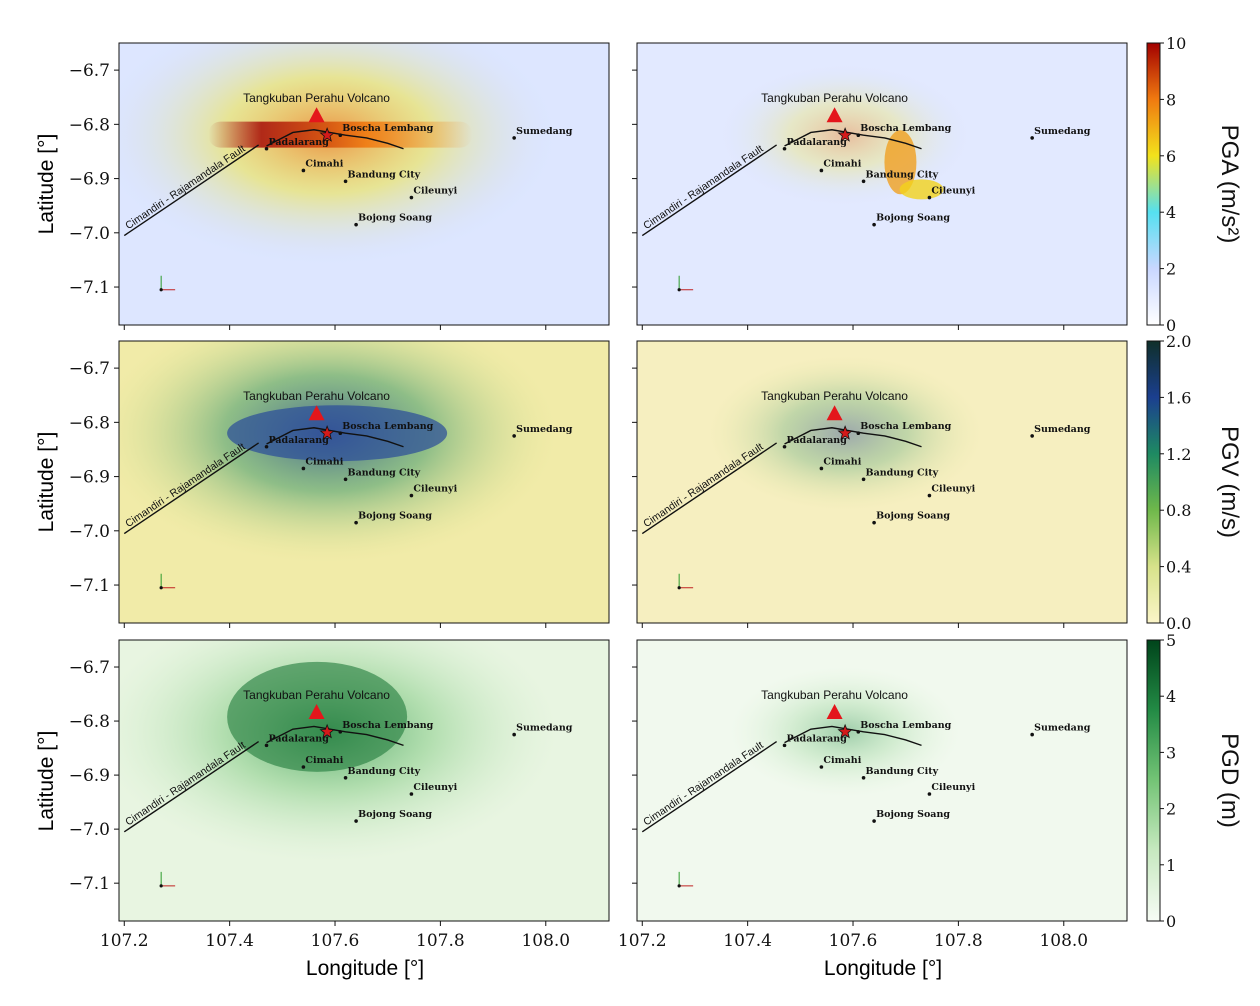  What do you see at coordinates (337, 433) in the screenshot?
I see `heatmap-high-intensity-band` at bounding box center [337, 433].